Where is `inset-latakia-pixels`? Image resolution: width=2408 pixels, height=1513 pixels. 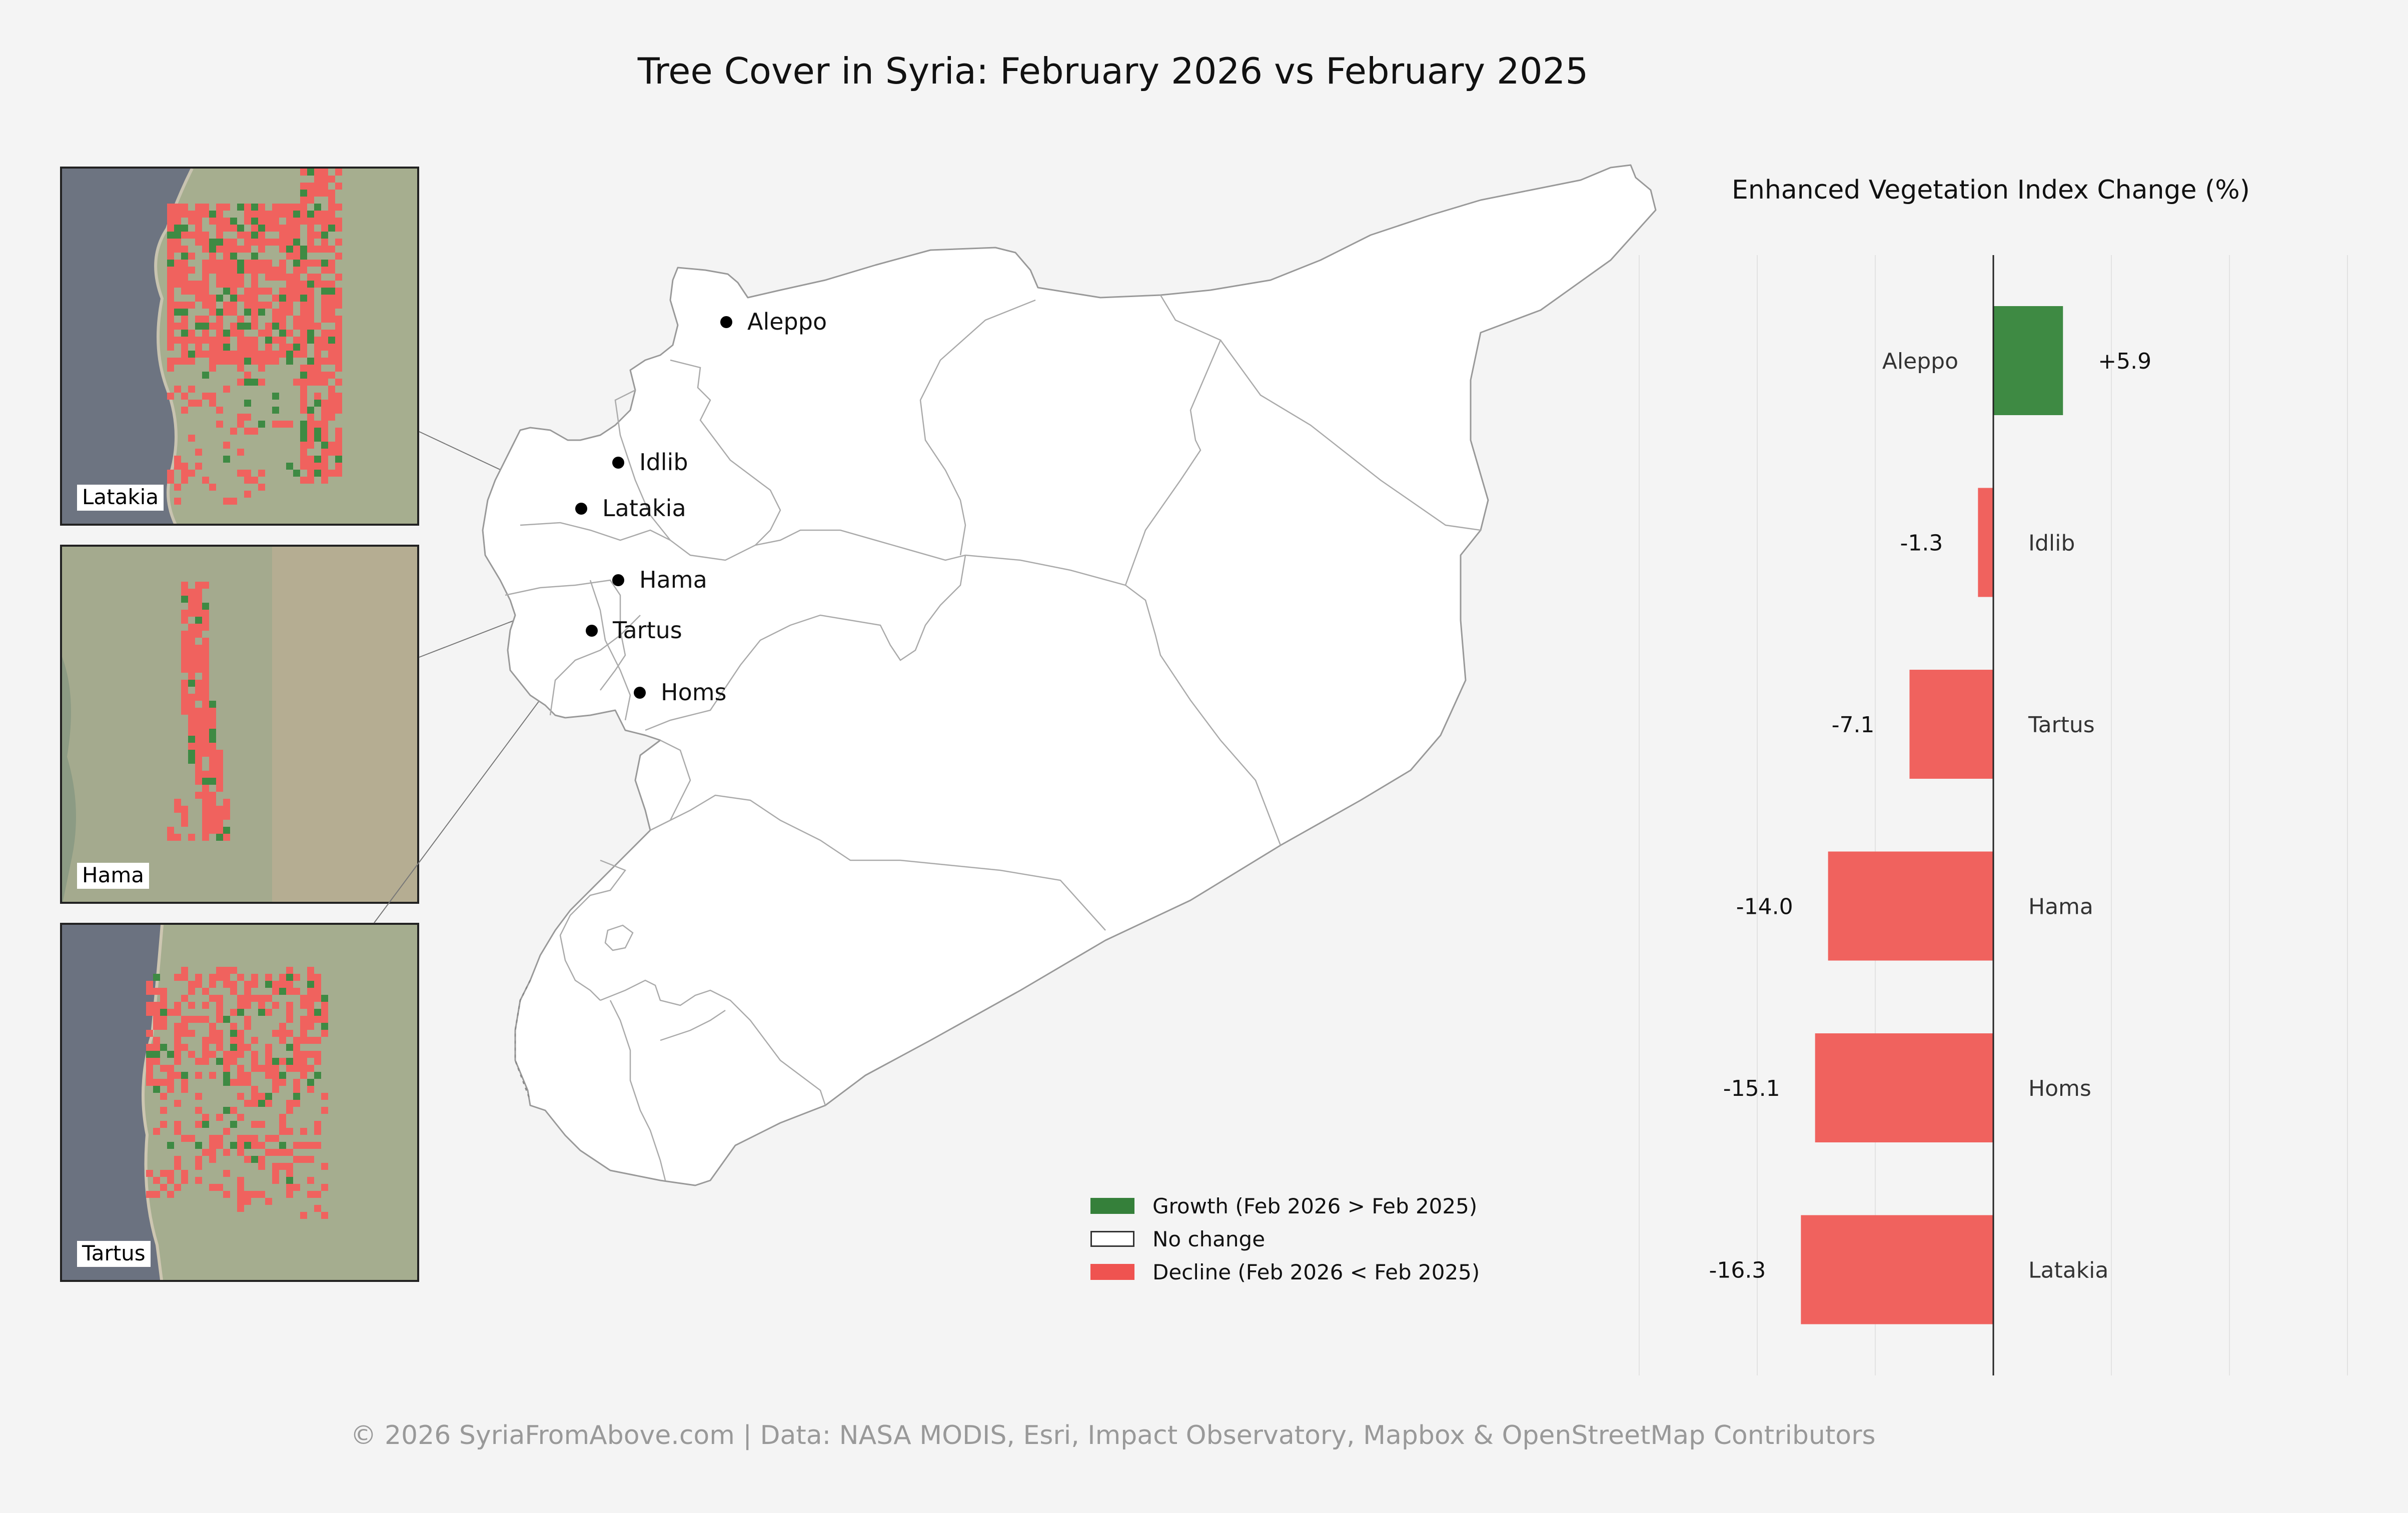 inset-latakia-pixels is located at coordinates (254, 337).